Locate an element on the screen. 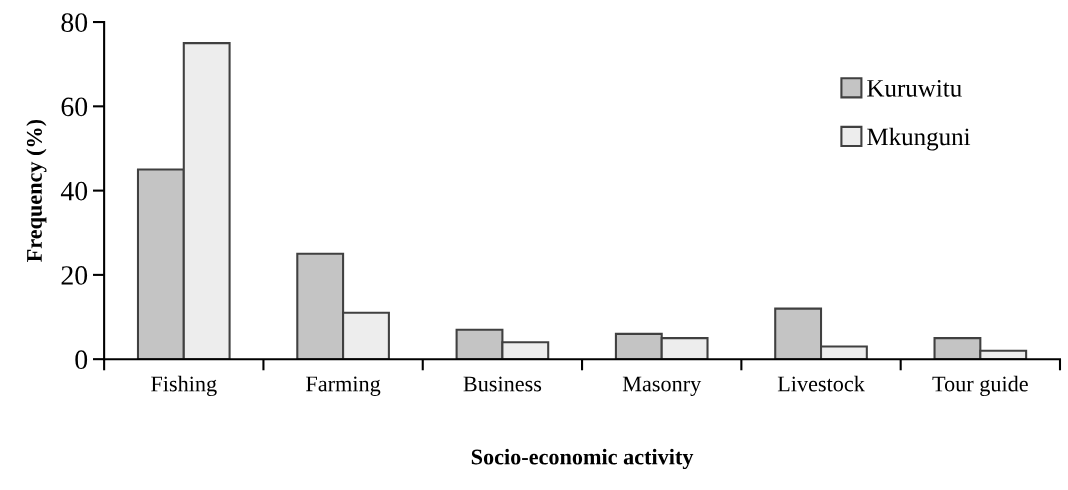  x-tick-label: Tour guide is located at coordinates (980, 386).